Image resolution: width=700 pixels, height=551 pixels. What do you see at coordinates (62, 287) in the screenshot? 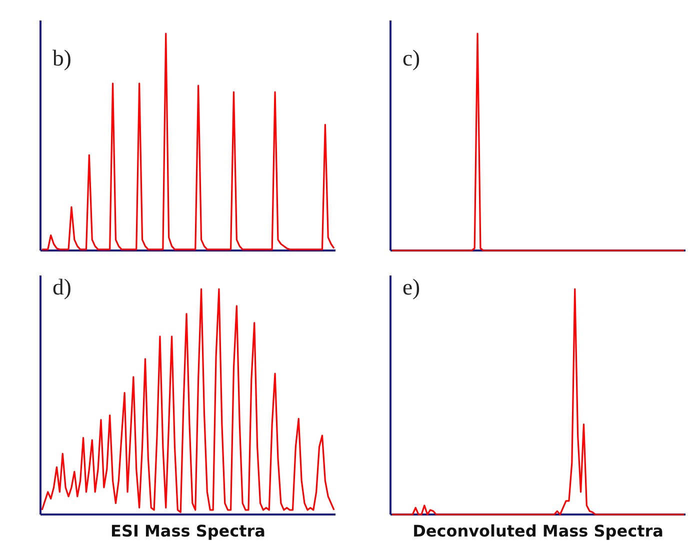
I see `annotation: d)` at bounding box center [62, 287].